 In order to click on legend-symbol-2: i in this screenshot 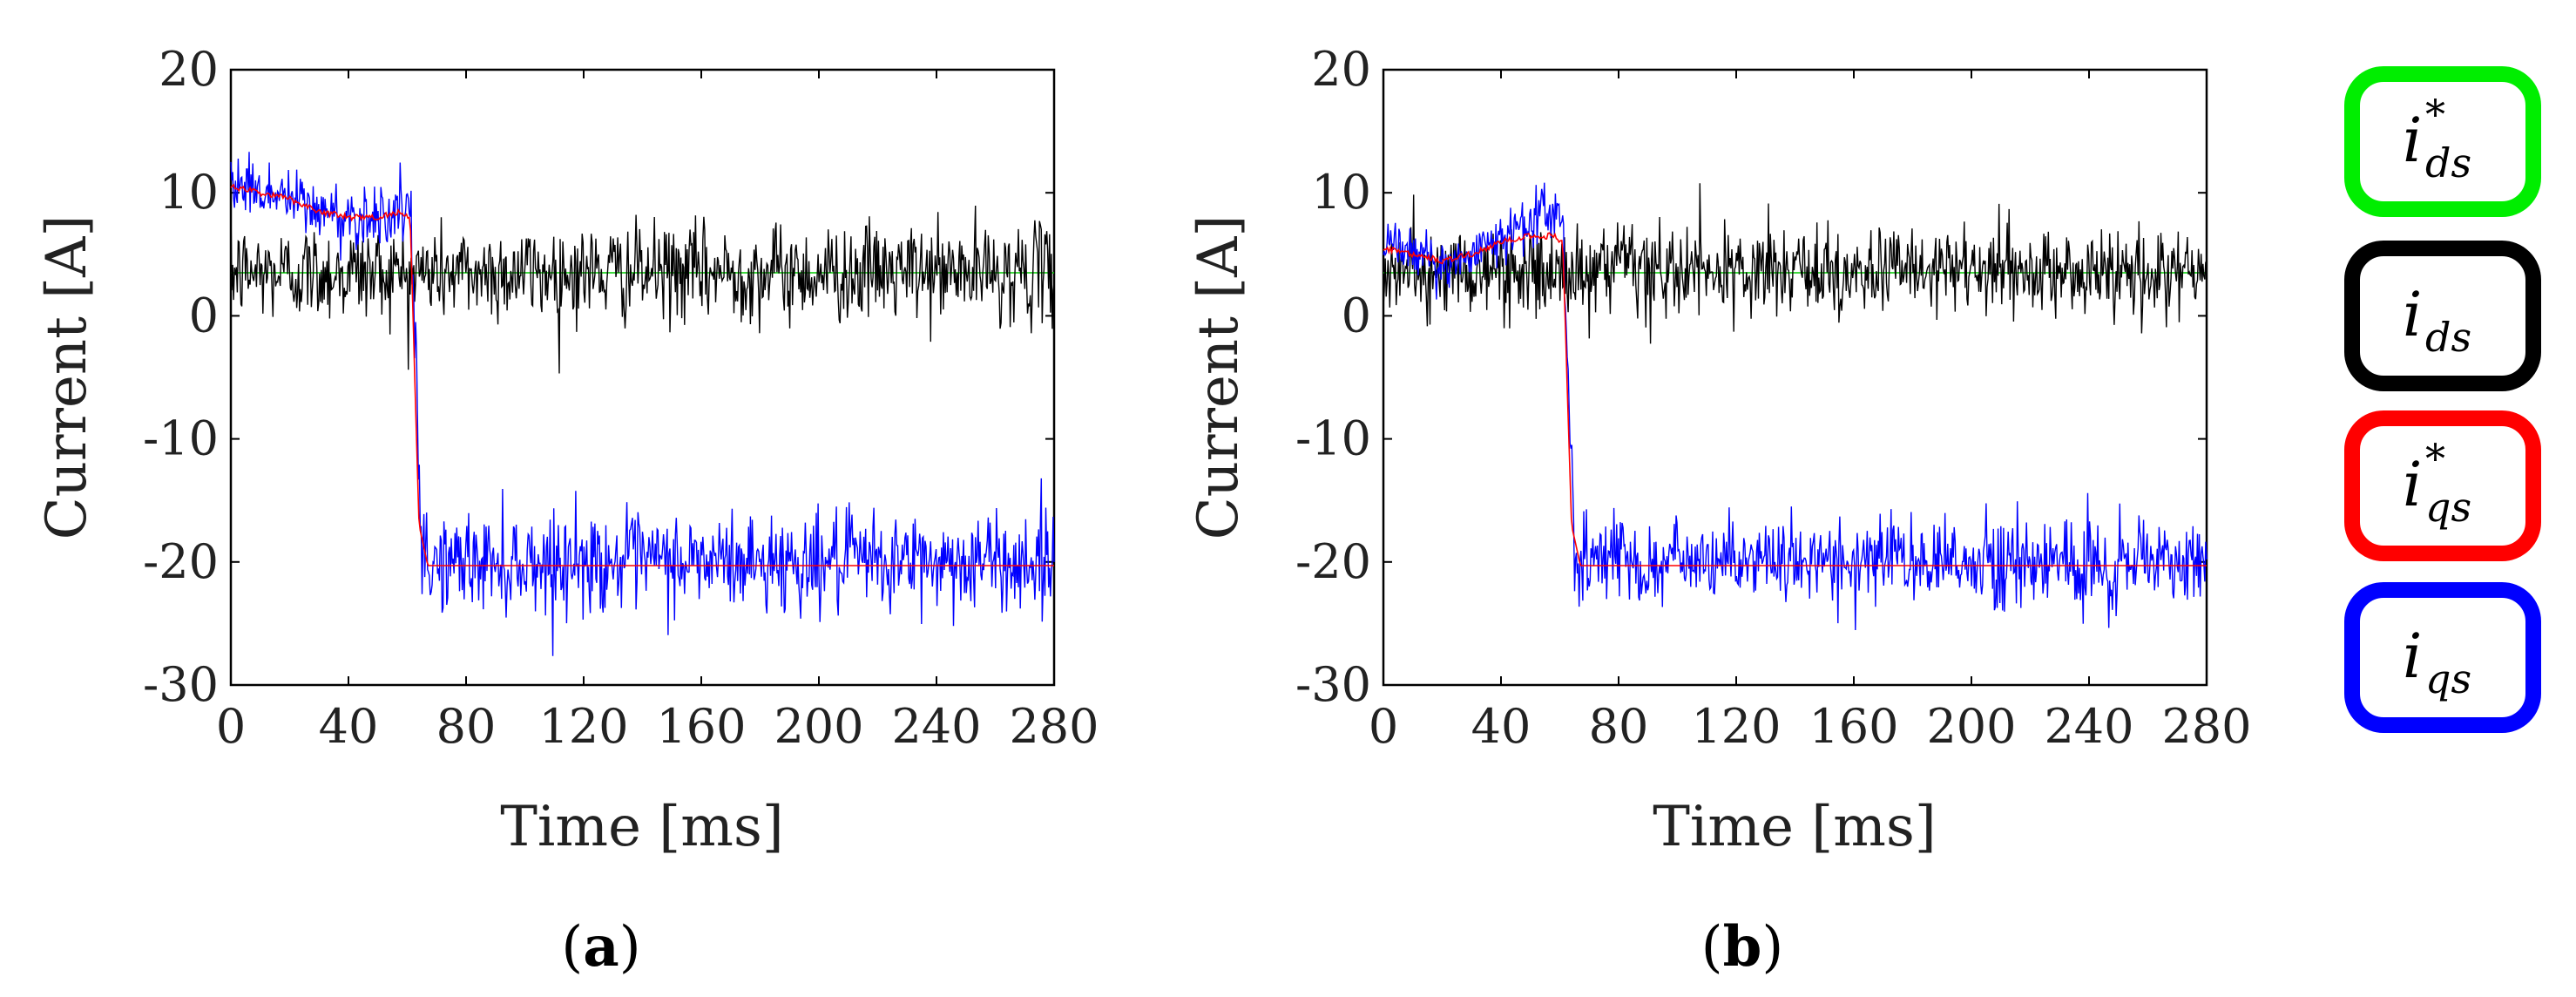, I will do `click(2412, 484)`.